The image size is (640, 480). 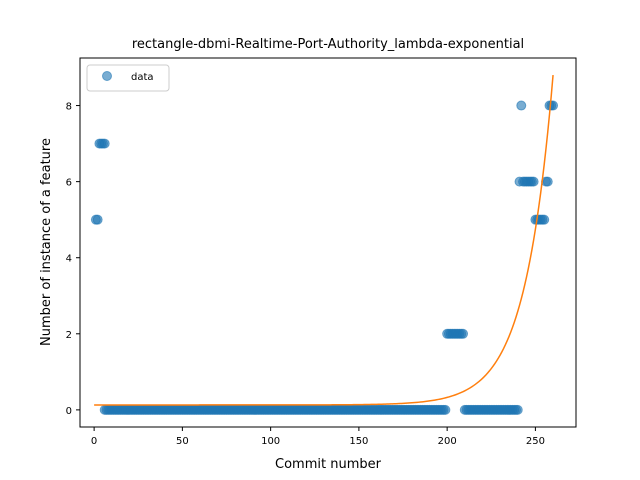 What do you see at coordinates (447, 441) in the screenshot?
I see `x-tick-label: 200` at bounding box center [447, 441].